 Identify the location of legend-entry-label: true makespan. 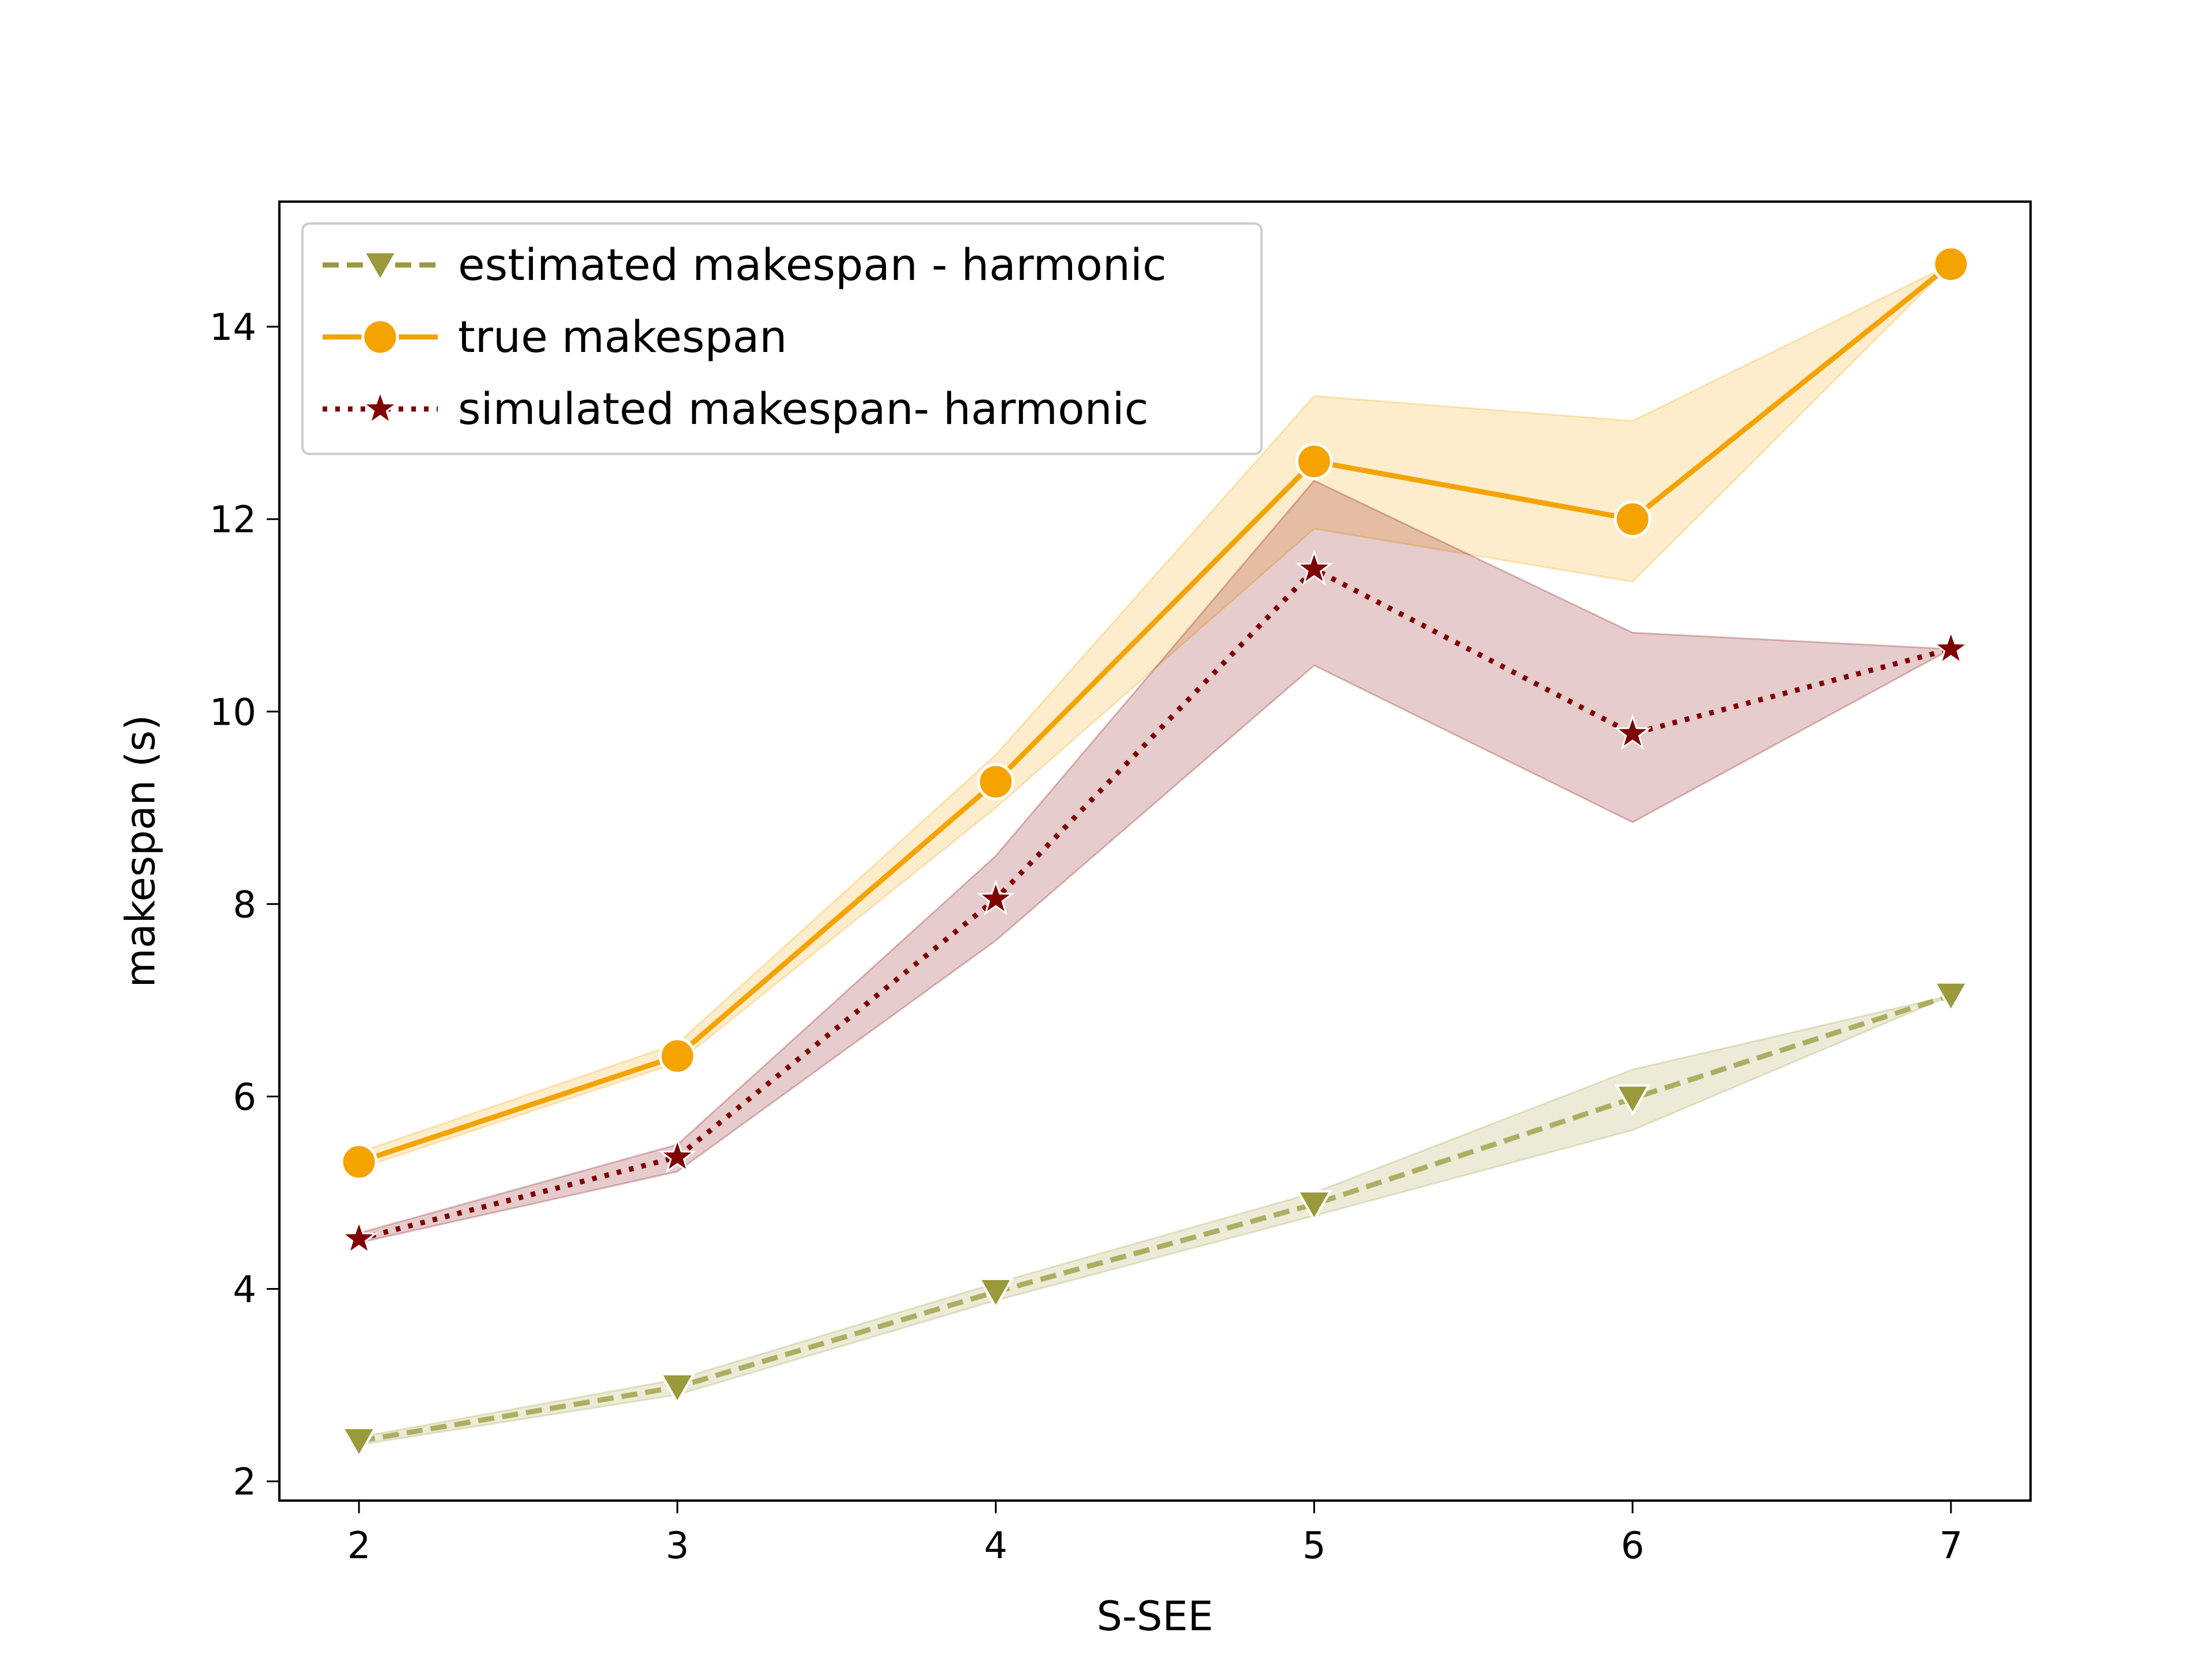
(622, 336).